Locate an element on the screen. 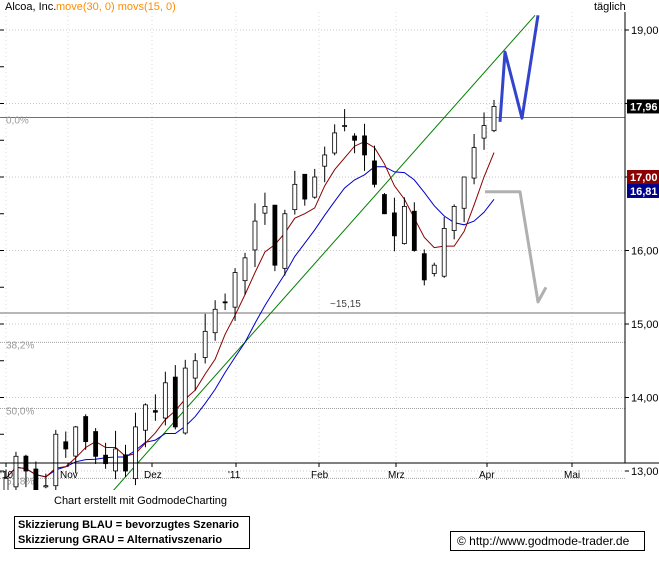 This screenshot has width=659, height=565. x-tick-label: '10 is located at coordinates (6, 475).